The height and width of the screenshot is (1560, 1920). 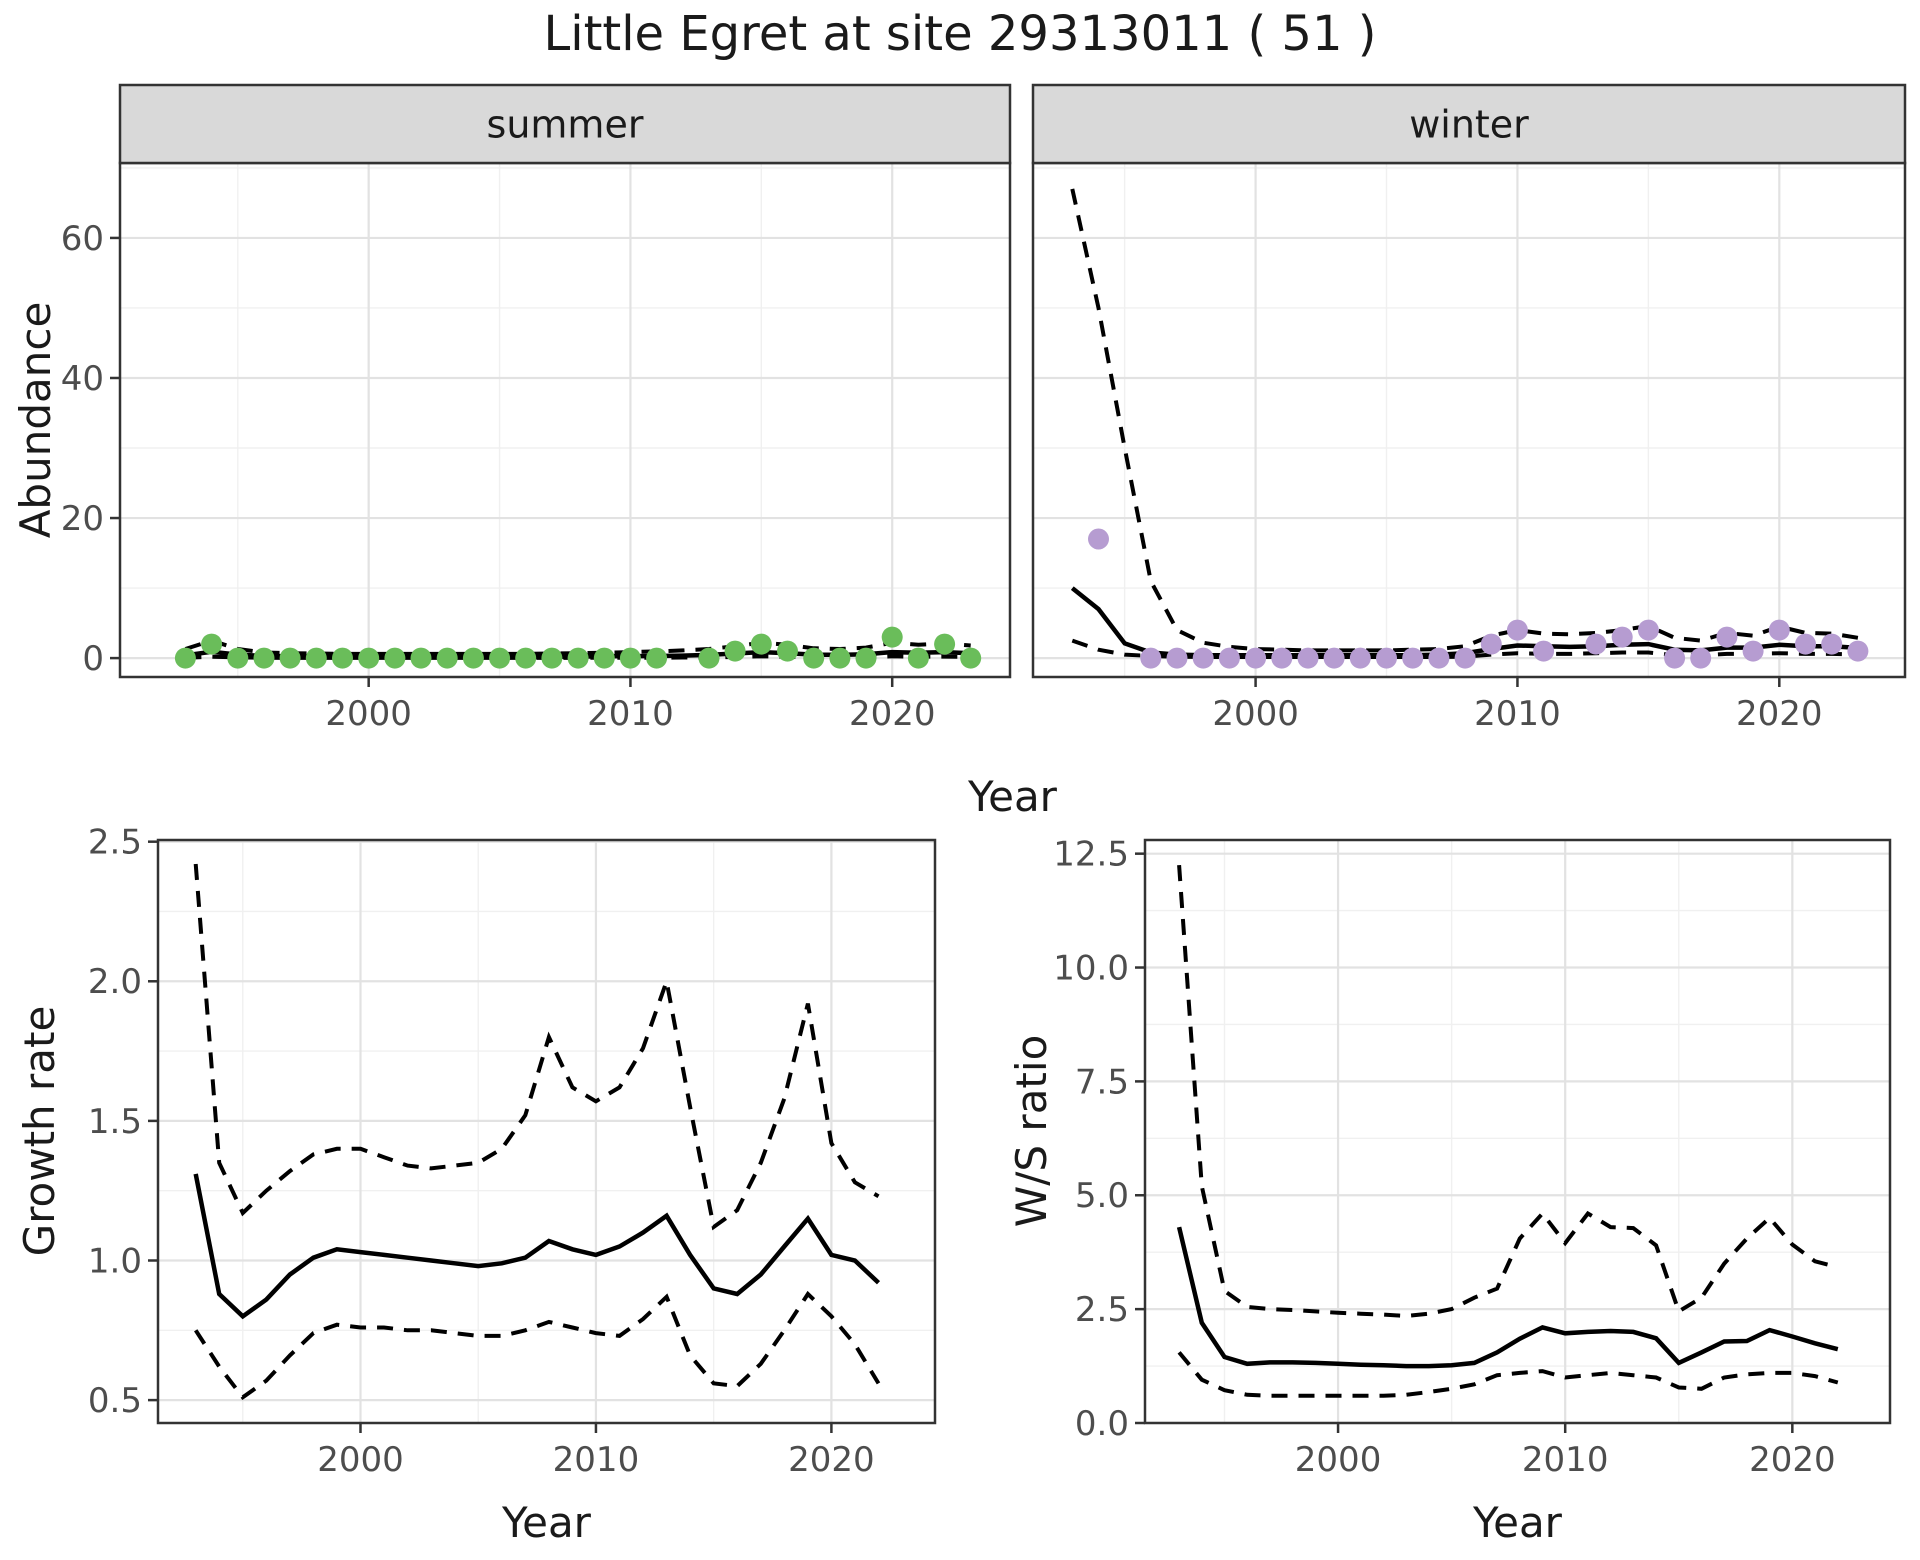 I want to click on plot-title: Little Egret at site 29313011 ( 51 ), so click(x=960, y=34).